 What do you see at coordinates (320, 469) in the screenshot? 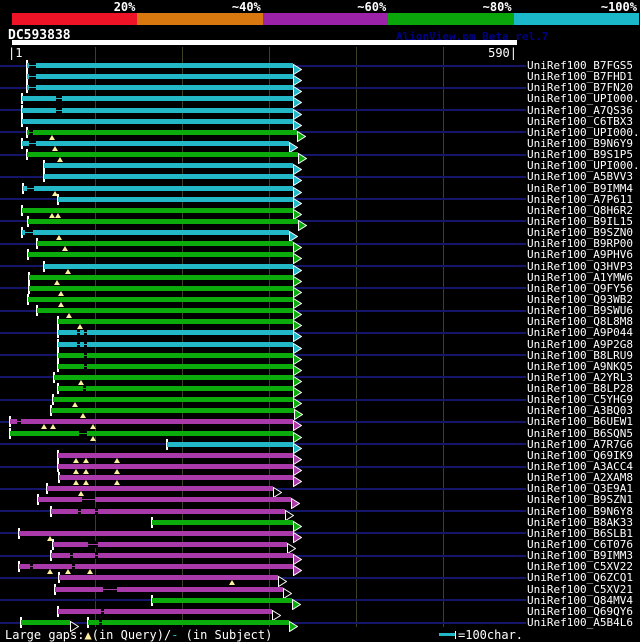
I see `alignment-row: UniRef100_A3ACC4` at bounding box center [320, 469].